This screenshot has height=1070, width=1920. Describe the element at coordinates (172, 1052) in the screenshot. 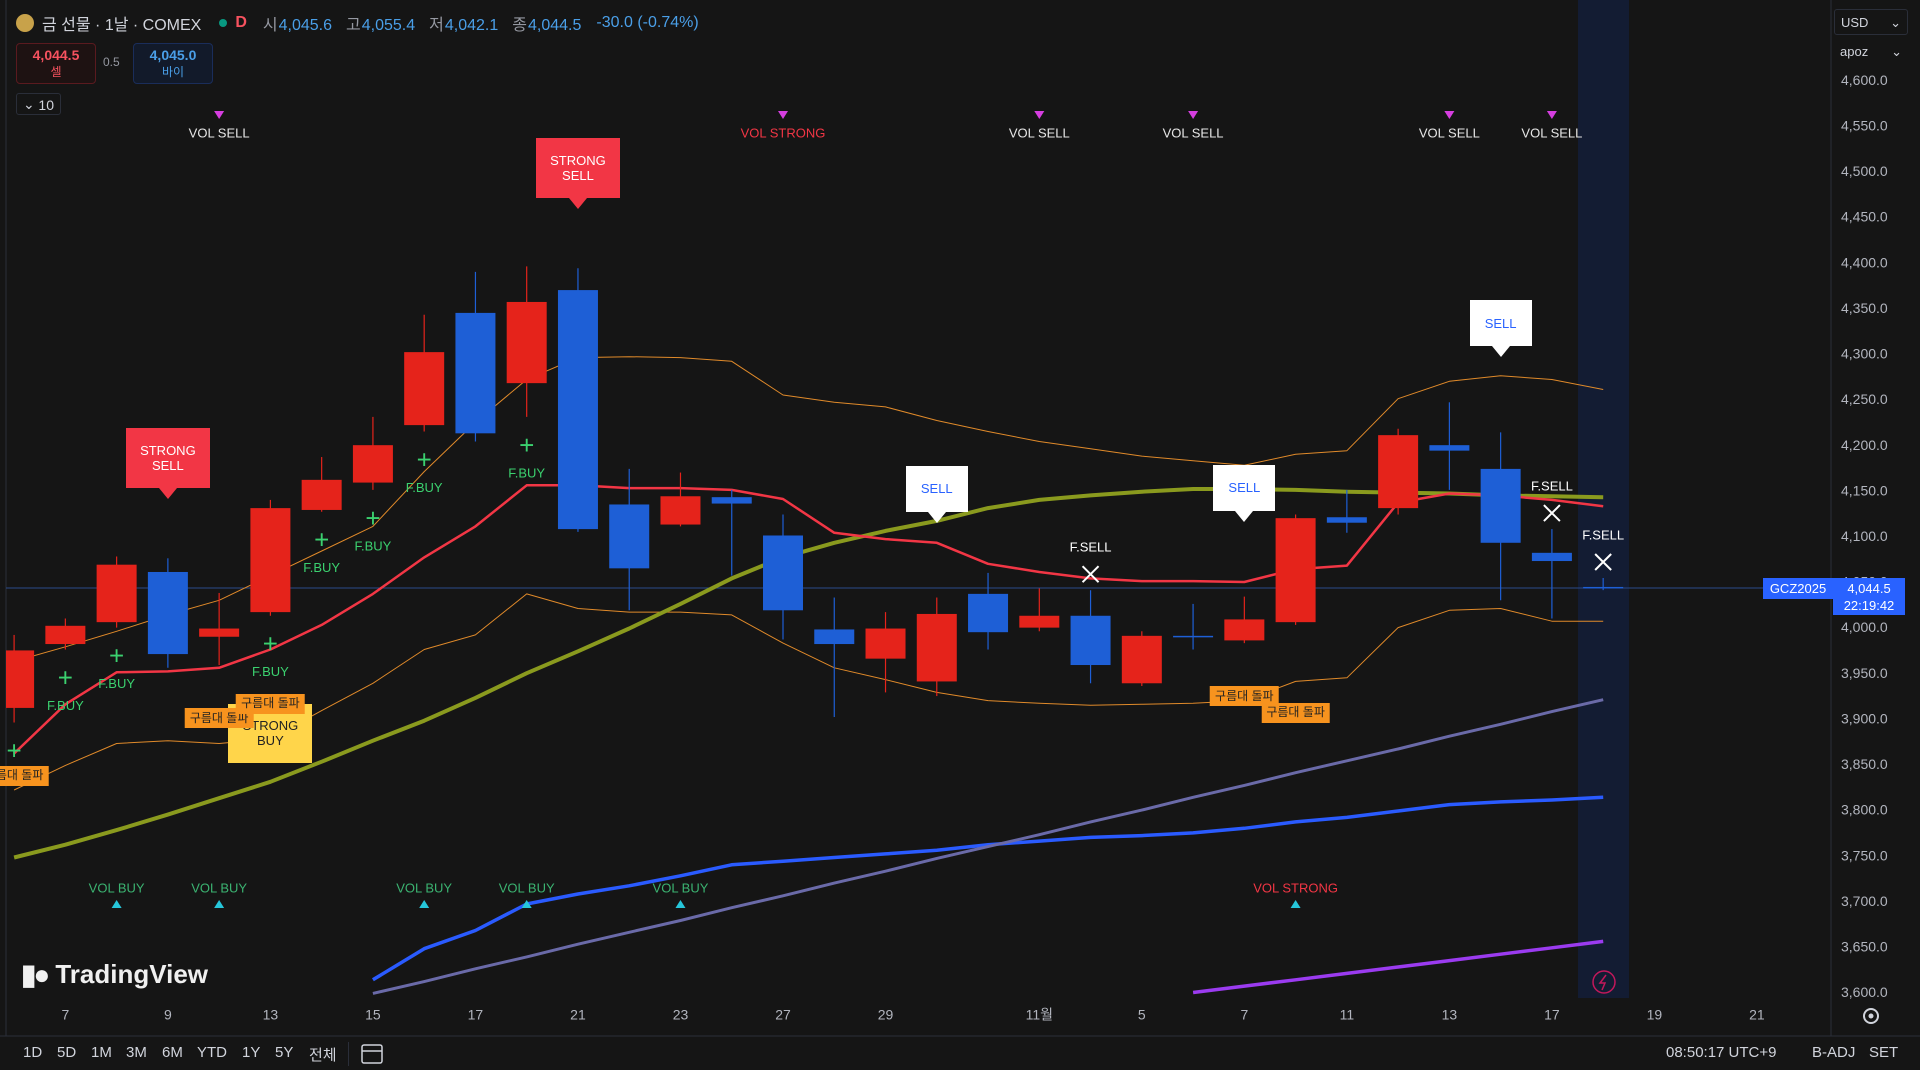

I see `timeframe-button: 6M` at that location.